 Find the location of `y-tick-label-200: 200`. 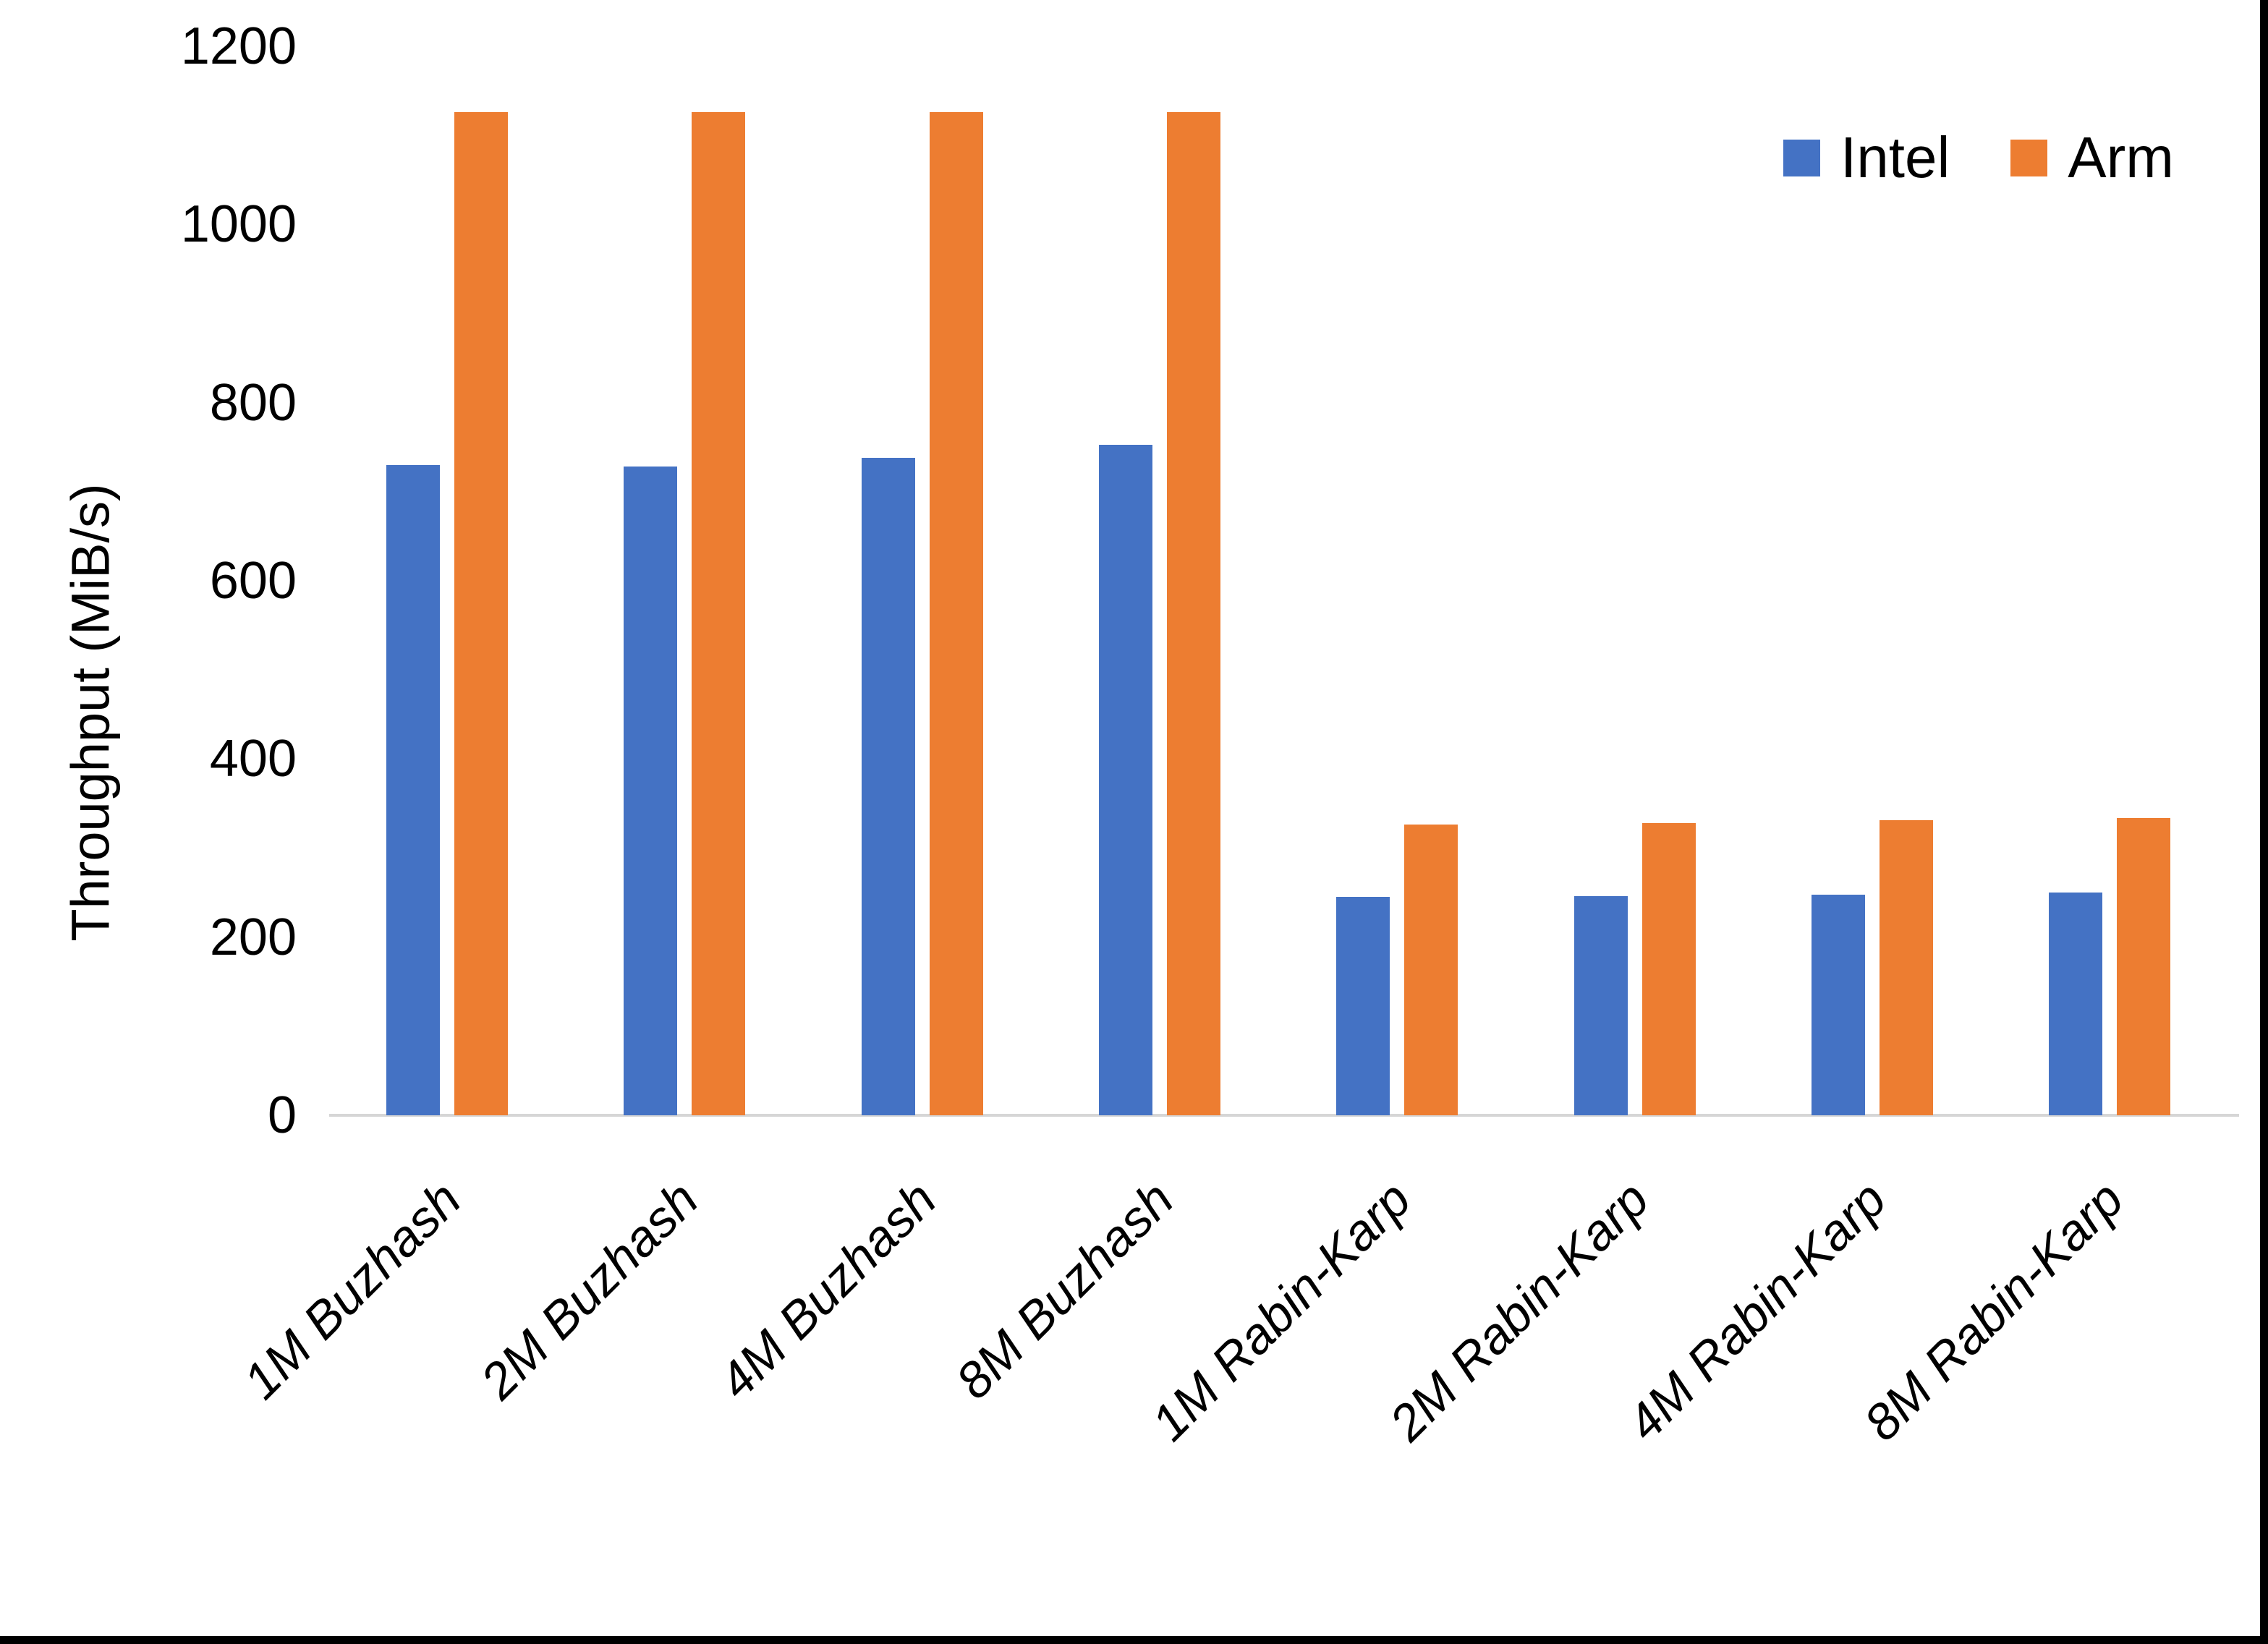

y-tick-label-200: 200 is located at coordinates (253, 937).